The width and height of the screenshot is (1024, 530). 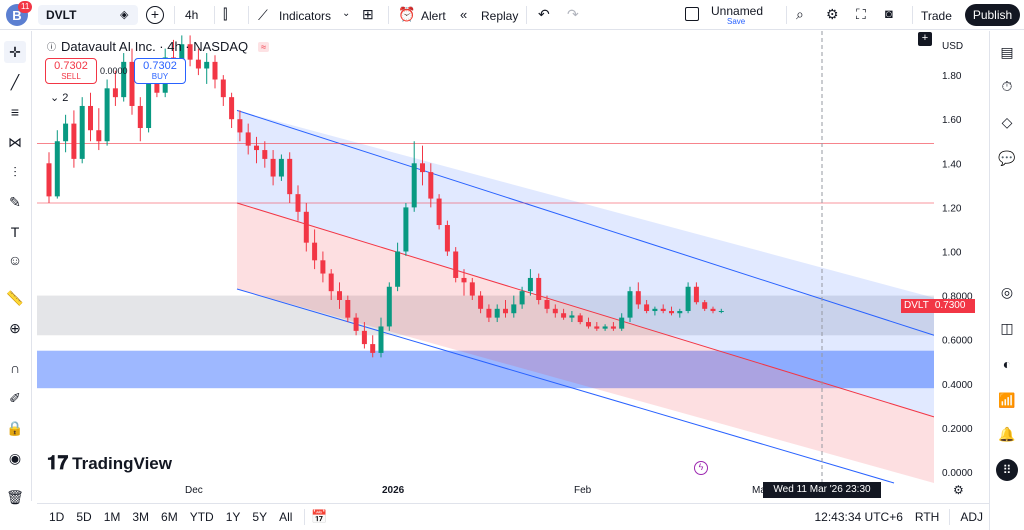 I want to click on indicators-button: Indicators, so click(x=305, y=16).